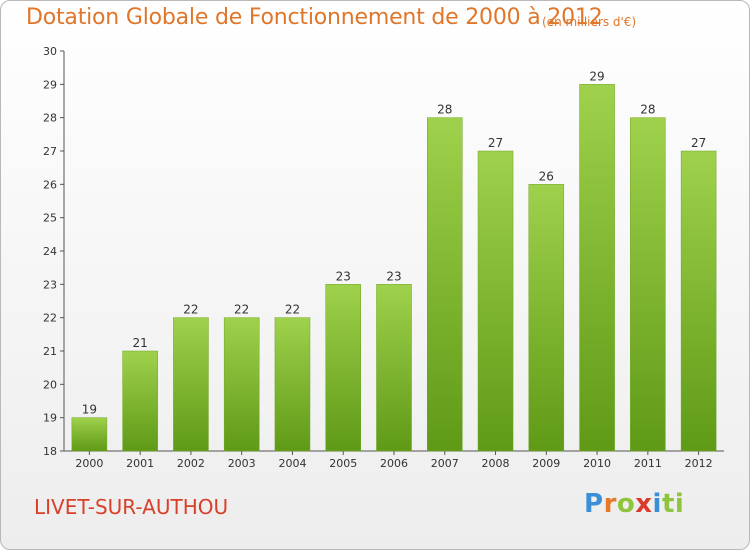 This screenshot has height=550, width=750. I want to click on proxiti-logo: Proxiti, so click(634, 504).